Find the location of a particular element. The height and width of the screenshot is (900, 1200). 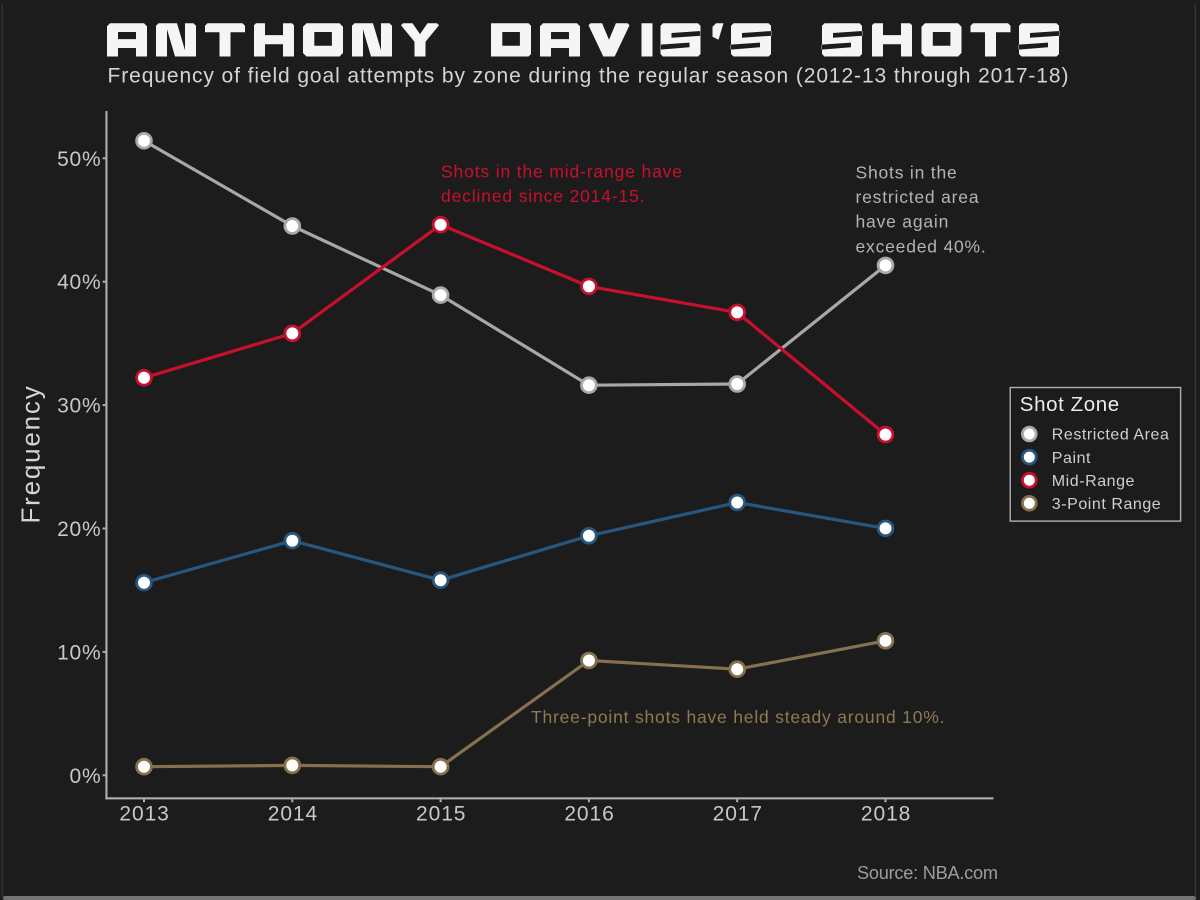

svg-text: exceeded 40%. is located at coordinates (921, 246).